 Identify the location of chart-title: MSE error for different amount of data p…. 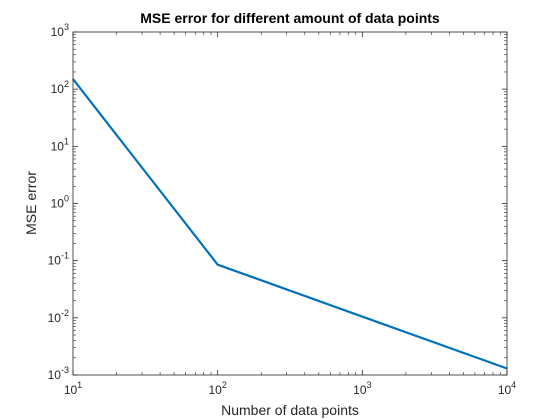
(290, 18).